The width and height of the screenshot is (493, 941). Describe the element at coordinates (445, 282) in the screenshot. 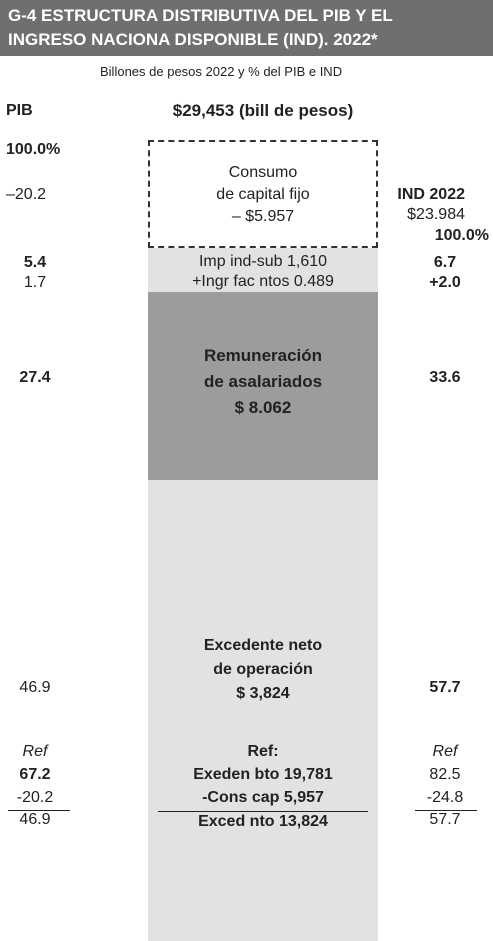

I see `ind-value: +2.0` at that location.